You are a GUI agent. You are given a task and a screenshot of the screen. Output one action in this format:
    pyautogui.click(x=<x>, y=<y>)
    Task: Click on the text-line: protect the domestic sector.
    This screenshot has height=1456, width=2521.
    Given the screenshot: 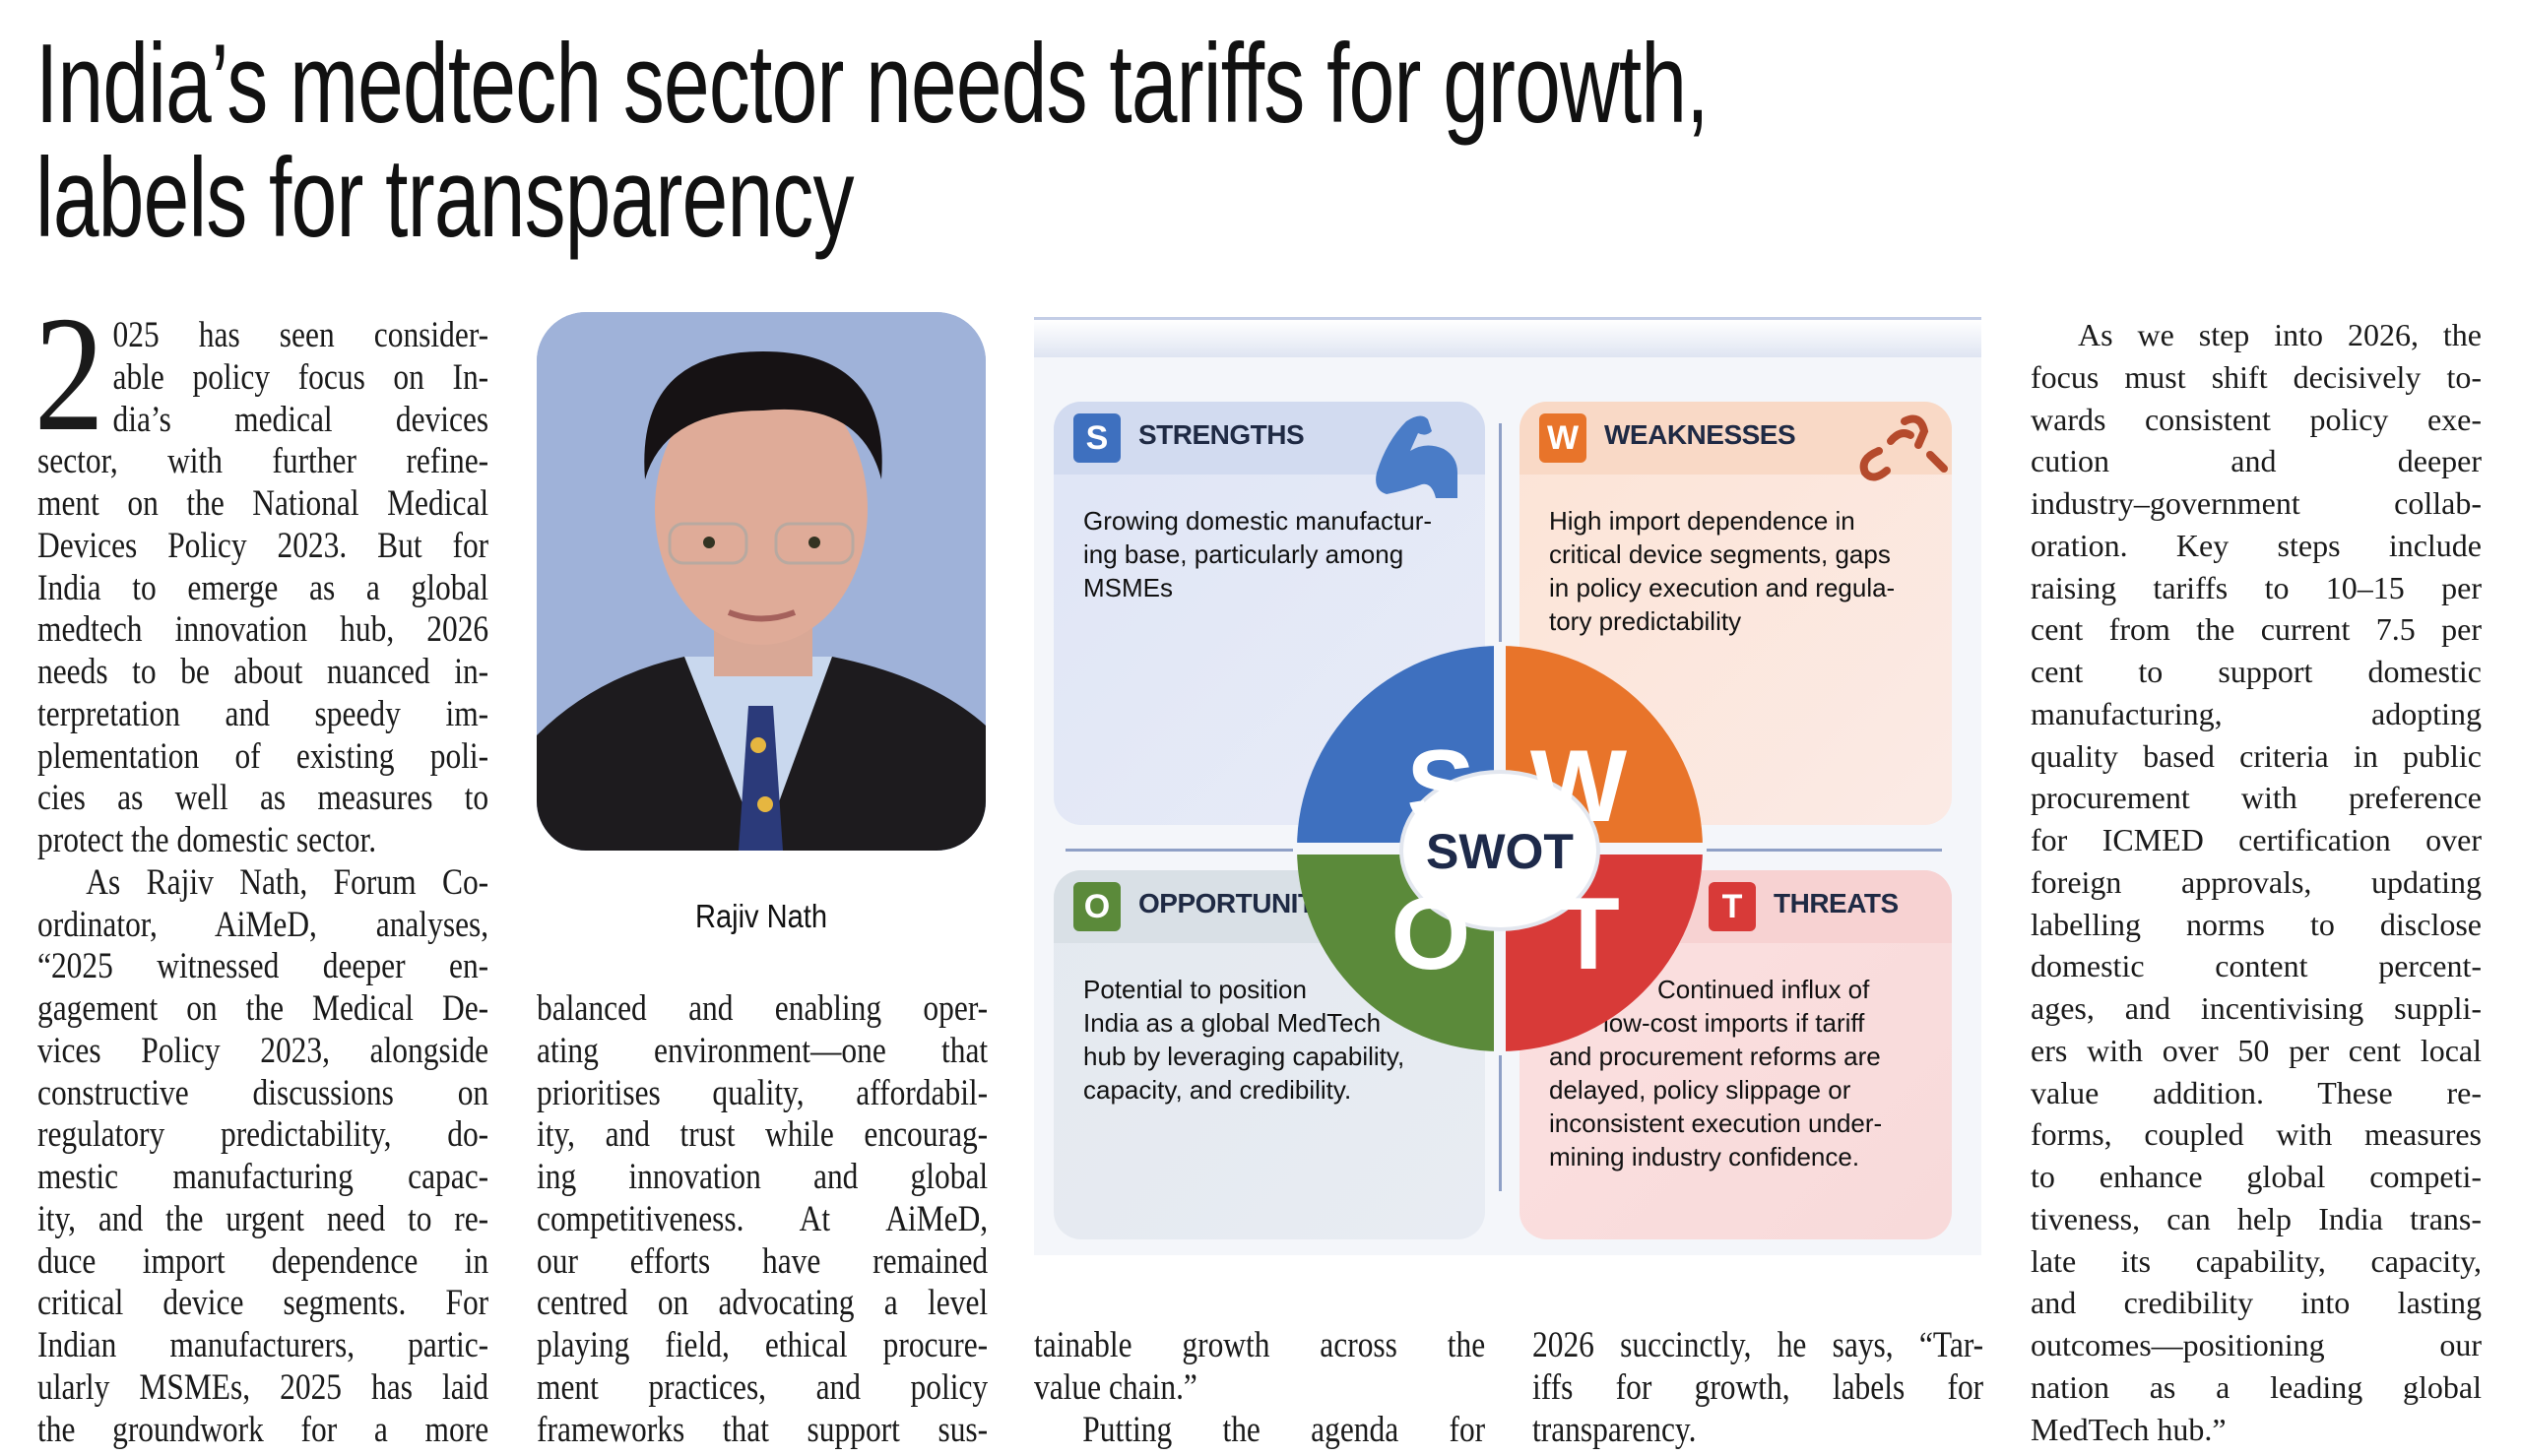 What is the action you would take?
    pyautogui.click(x=207, y=840)
    